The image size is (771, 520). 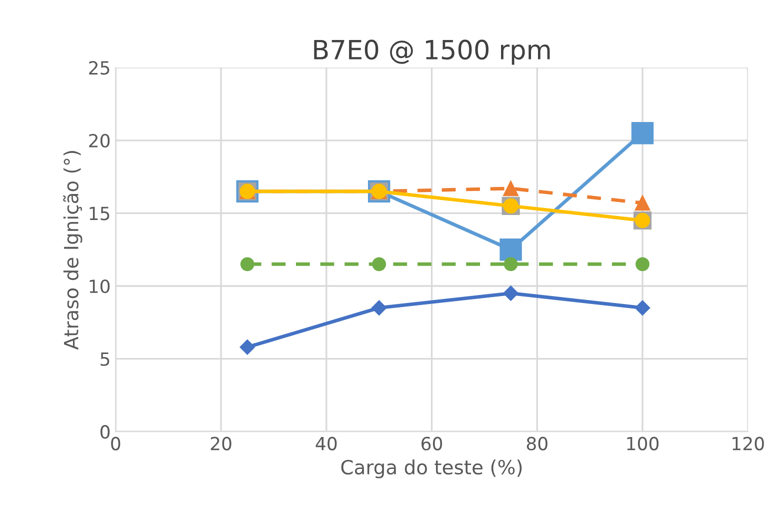 I want to click on y-tick-label: 20, so click(x=99, y=141).